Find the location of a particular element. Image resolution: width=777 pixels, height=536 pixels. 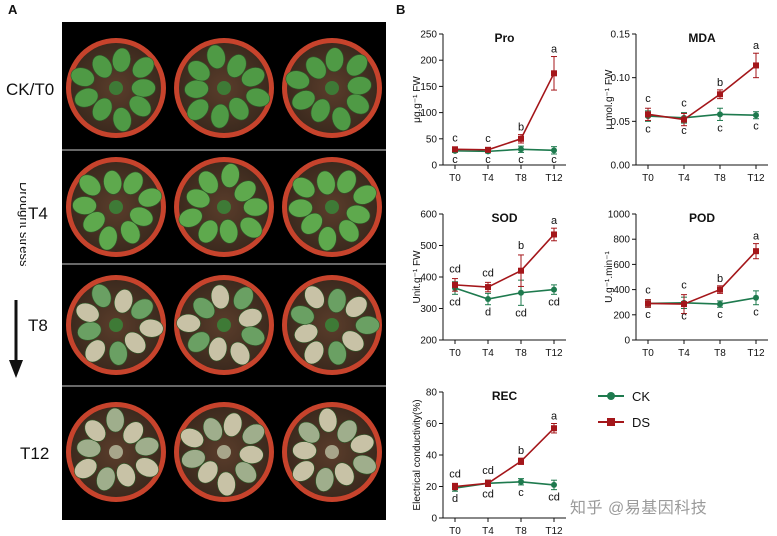

y-tick-label: 80 is located at coordinates (432, 393).